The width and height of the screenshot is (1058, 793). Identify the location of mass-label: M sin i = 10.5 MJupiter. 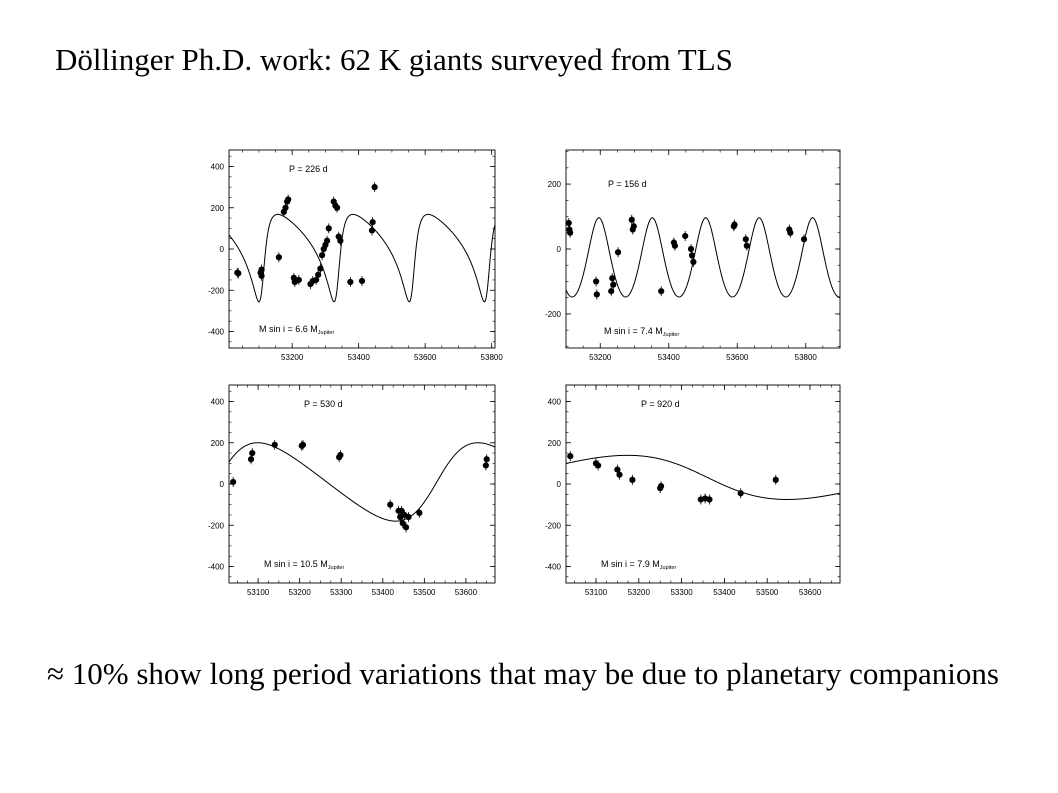
(304, 565).